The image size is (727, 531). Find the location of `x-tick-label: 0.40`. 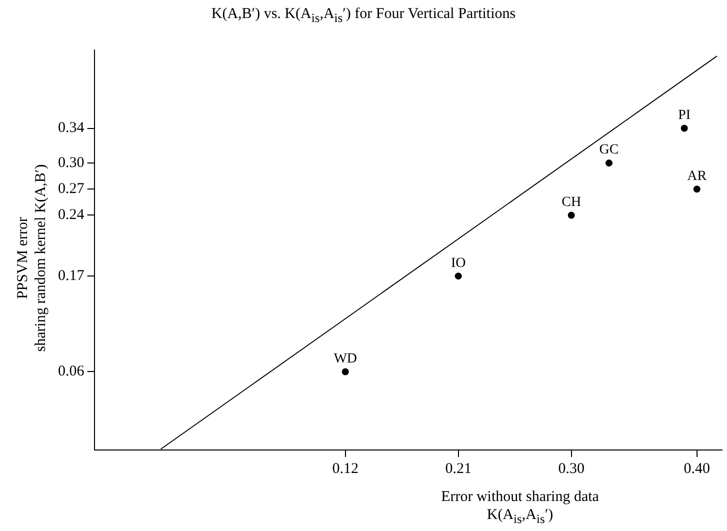

x-tick-label: 0.40 is located at coordinates (697, 468).